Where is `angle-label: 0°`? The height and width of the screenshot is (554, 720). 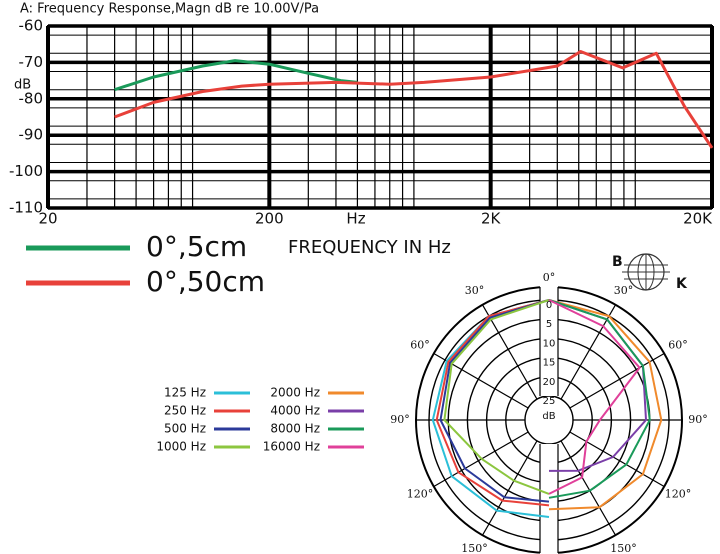
angle-label: 0° is located at coordinates (549, 277).